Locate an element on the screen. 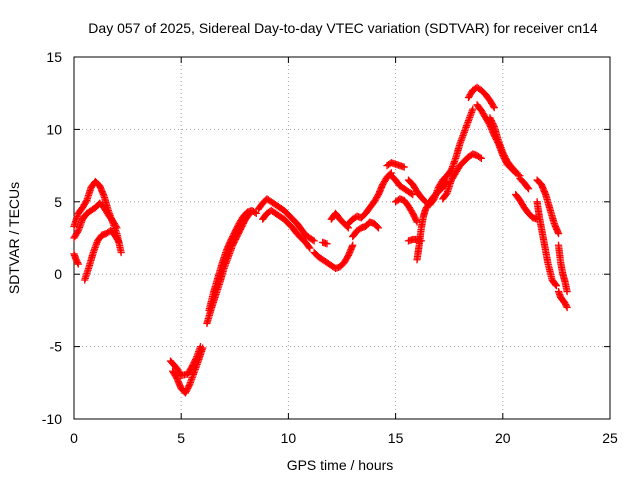 The width and height of the screenshot is (640, 480). y-axis-label: SDTVAR / TECUs is located at coordinates (14, 238).